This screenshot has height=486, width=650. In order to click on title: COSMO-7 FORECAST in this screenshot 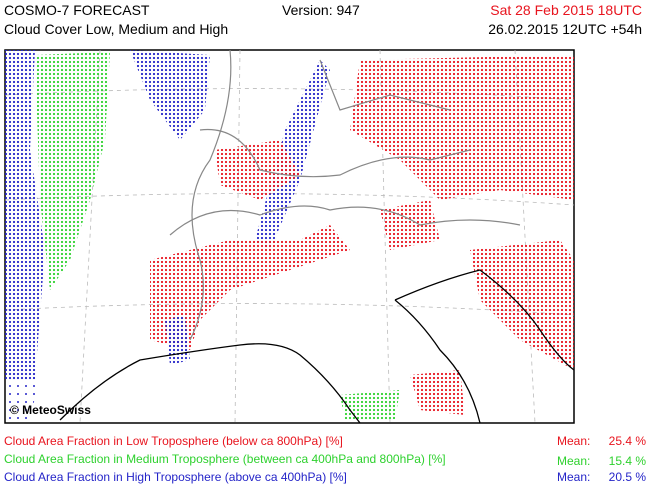, I will do `click(77, 10)`.